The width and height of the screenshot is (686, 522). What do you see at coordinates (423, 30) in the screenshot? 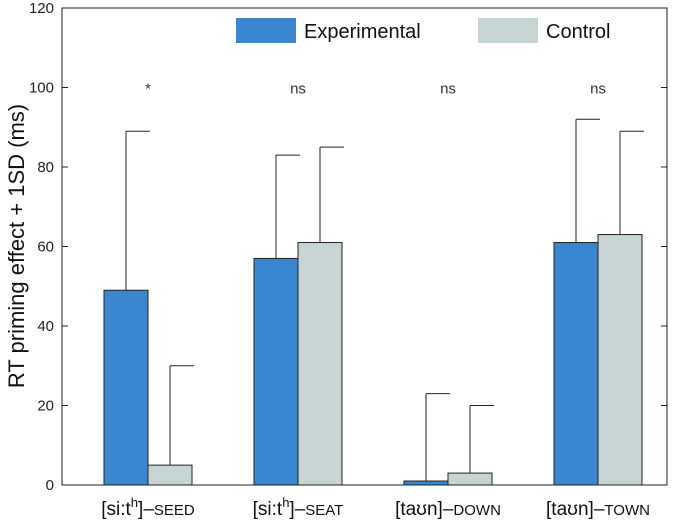
I see `legend: Experimental Control` at bounding box center [423, 30].